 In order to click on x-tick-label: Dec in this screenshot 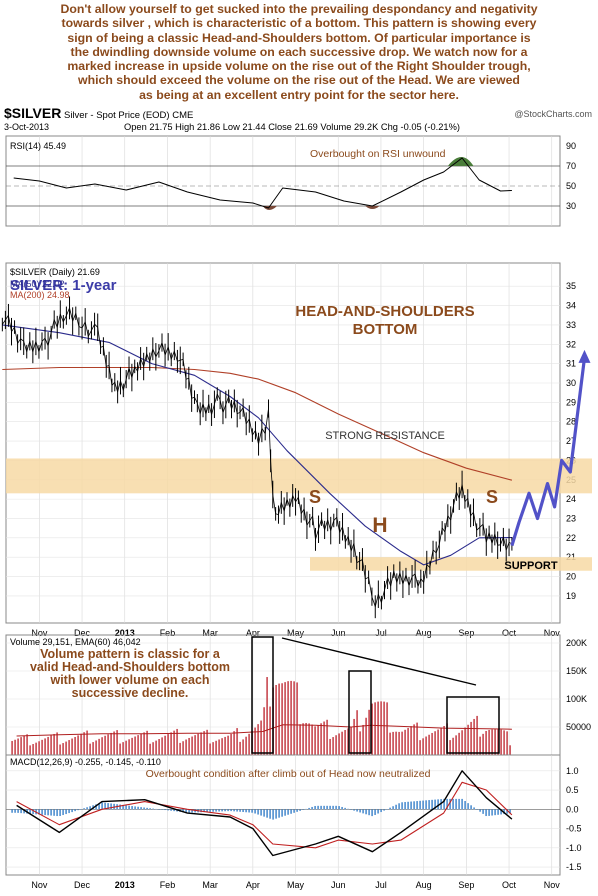, I will do `click(82, 885)`.